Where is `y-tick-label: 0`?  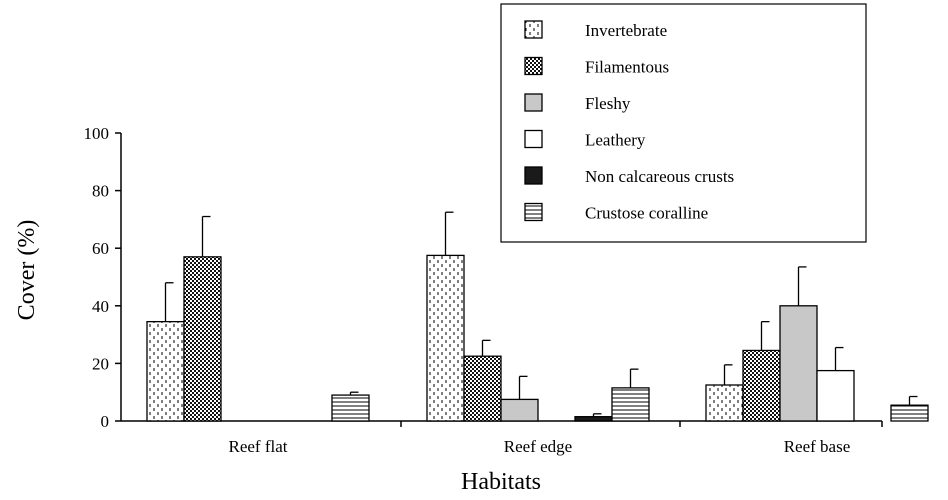 y-tick-label: 0 is located at coordinates (105, 421).